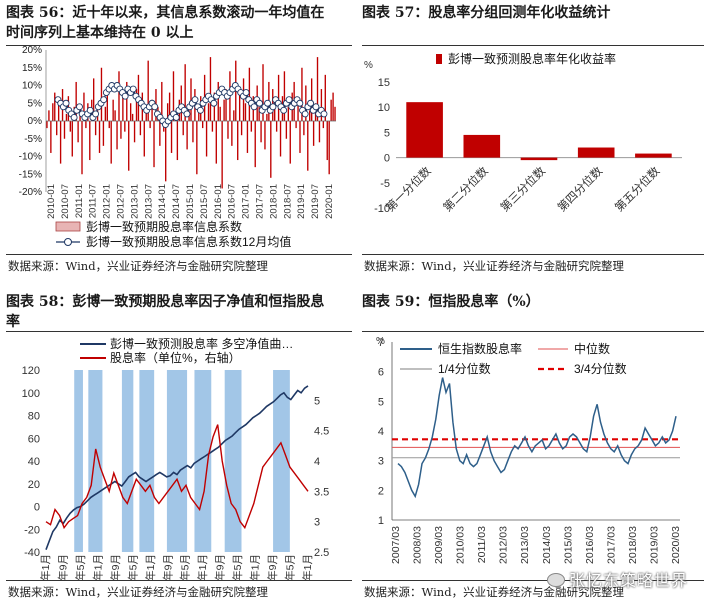  What do you see at coordinates (255, 567) in the screenshot?
I see `x-tick-label: 2018年1月` at bounding box center [255, 567].